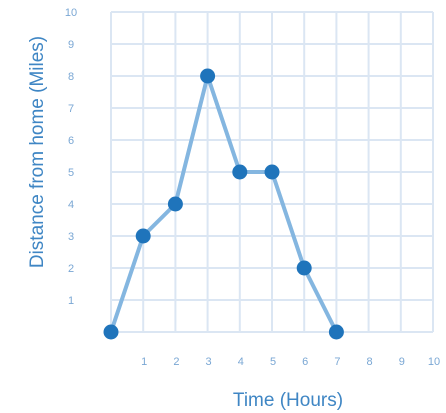 The image size is (446, 413). I want to click on y-tick-label: 9, so click(71, 45).